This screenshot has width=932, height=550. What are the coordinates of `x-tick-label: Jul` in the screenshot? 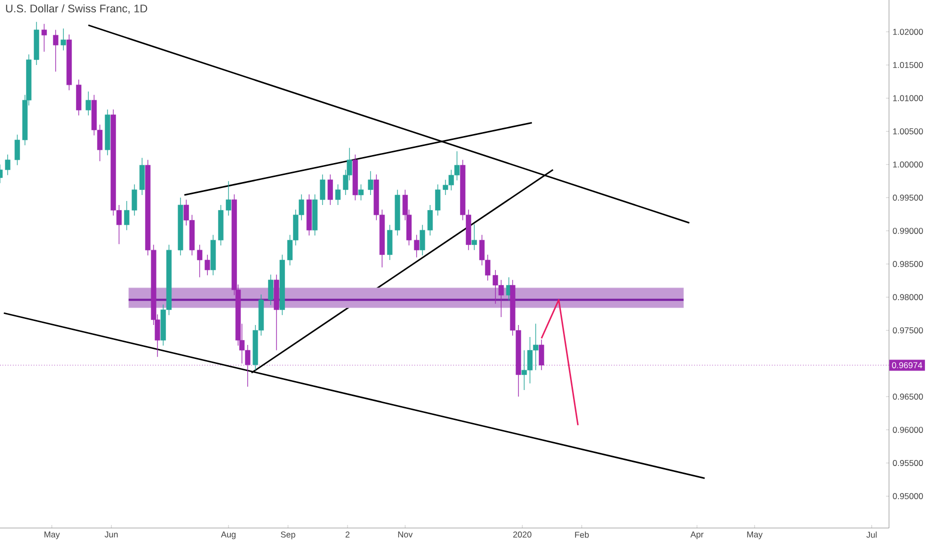 It's located at (871, 535).